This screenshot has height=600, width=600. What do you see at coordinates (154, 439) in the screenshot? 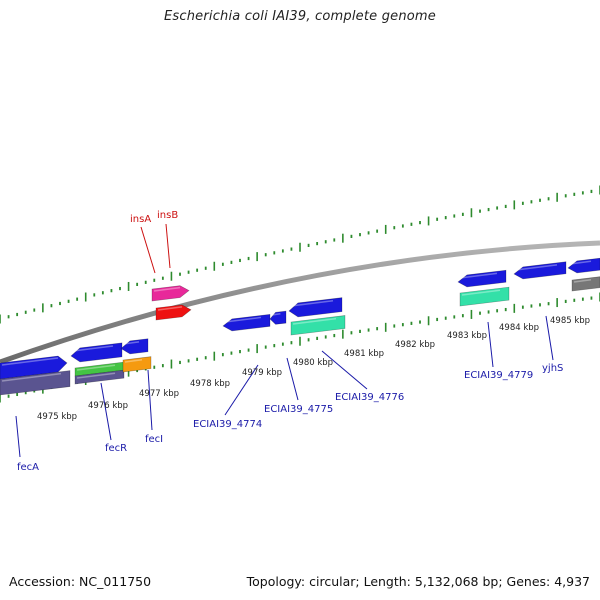
I see `gene-label-feci: fecI` at bounding box center [154, 439].